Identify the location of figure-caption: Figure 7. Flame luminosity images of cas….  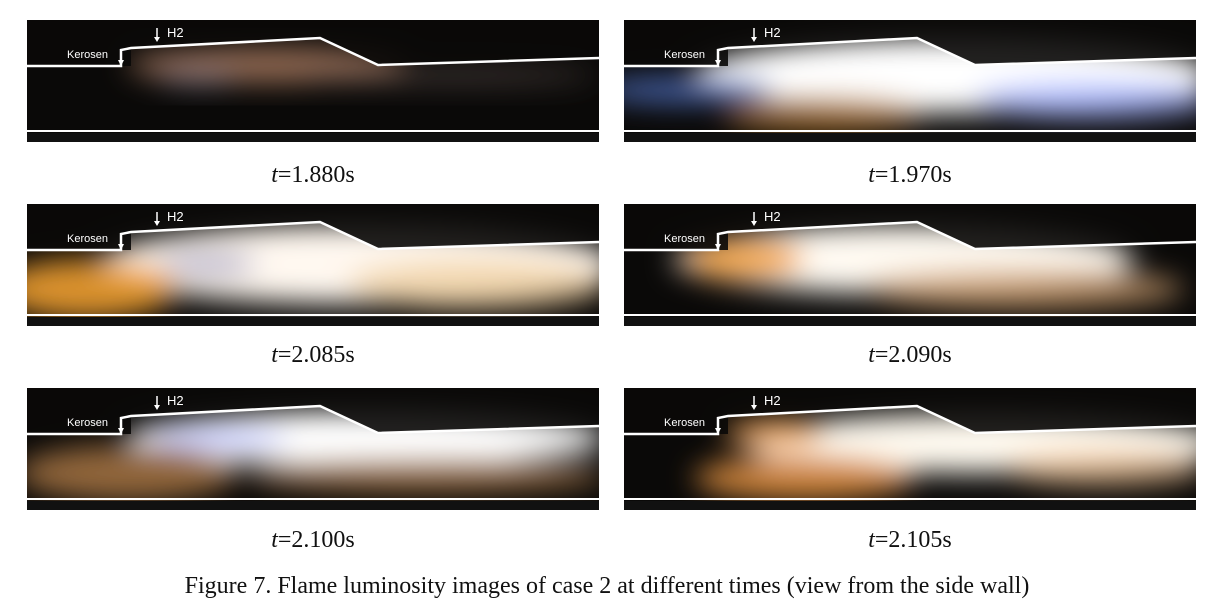
(607, 586).